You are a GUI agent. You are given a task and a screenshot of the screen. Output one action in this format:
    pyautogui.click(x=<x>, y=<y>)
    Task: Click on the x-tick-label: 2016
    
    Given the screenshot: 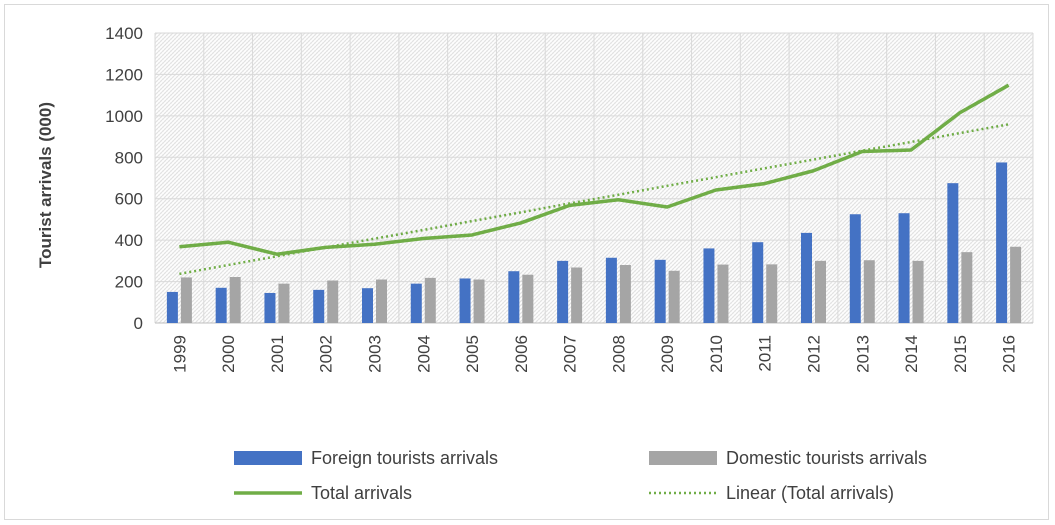 What is the action you would take?
    pyautogui.click(x=1009, y=354)
    